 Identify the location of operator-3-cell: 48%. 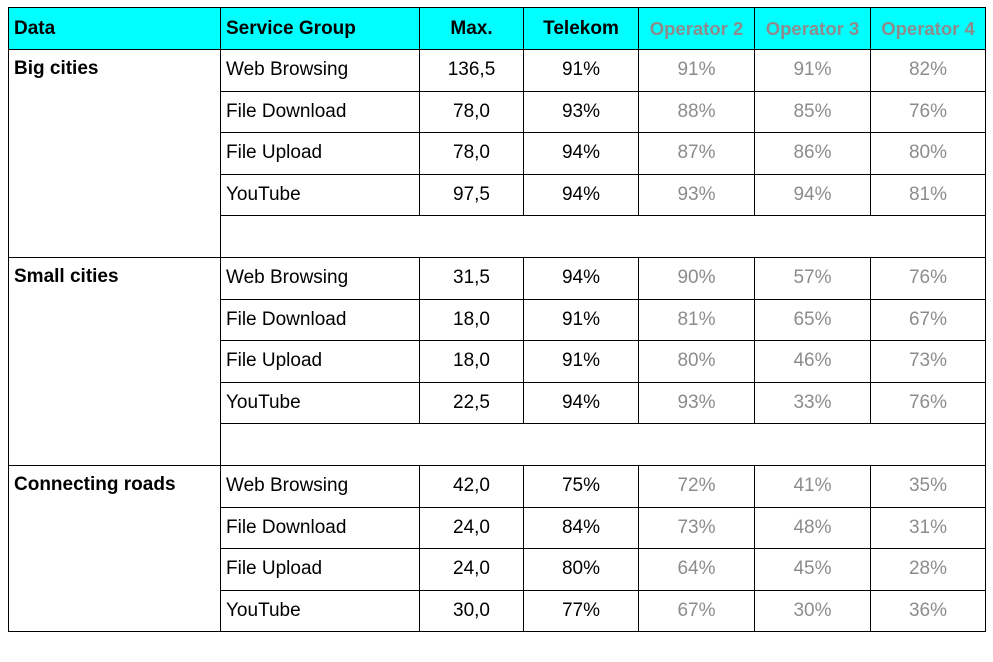
(812, 527).